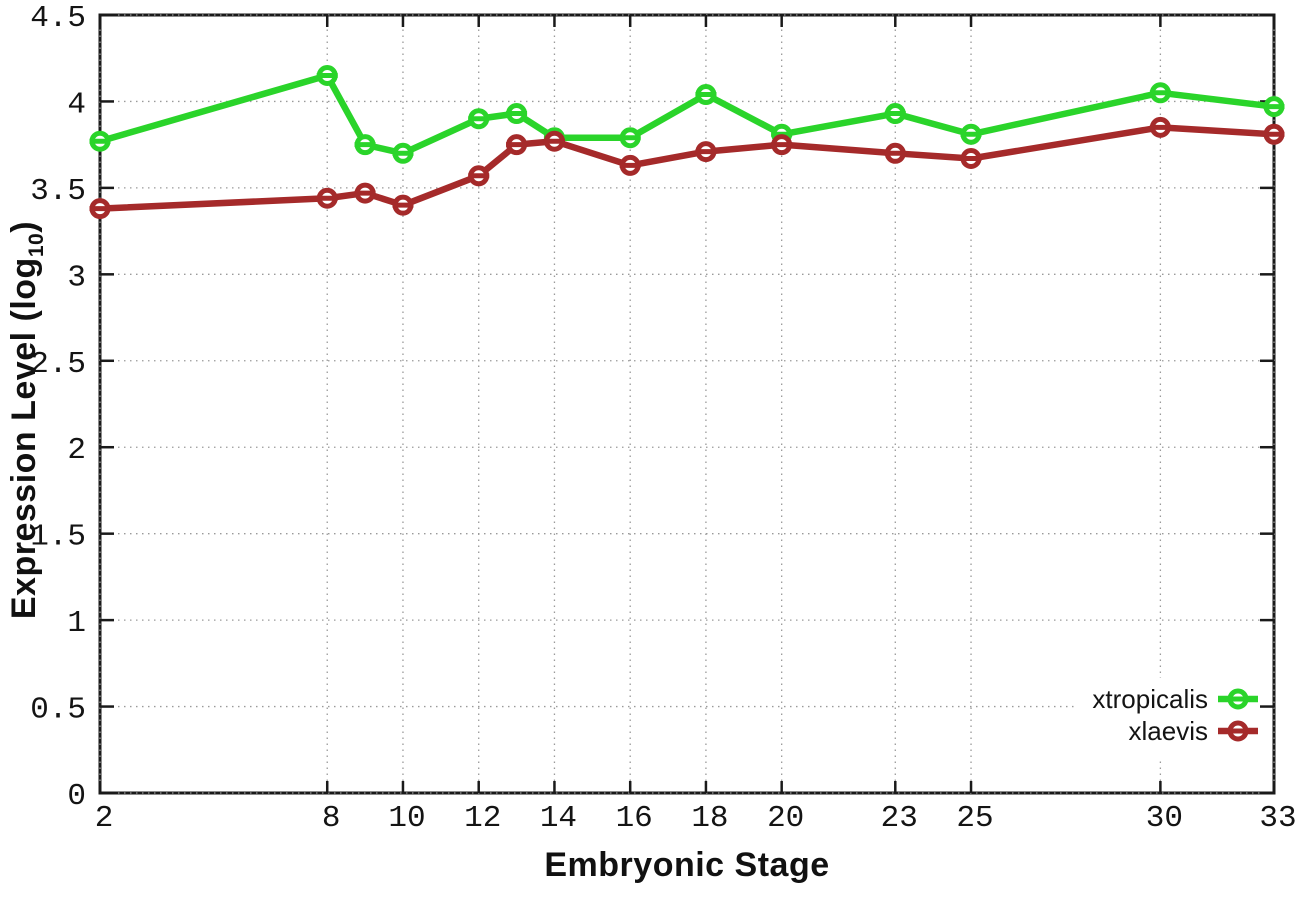 Image resolution: width=1296 pixels, height=907 pixels. What do you see at coordinates (58, 364) in the screenshot?
I see `y-tick-label: 2.5` at bounding box center [58, 364].